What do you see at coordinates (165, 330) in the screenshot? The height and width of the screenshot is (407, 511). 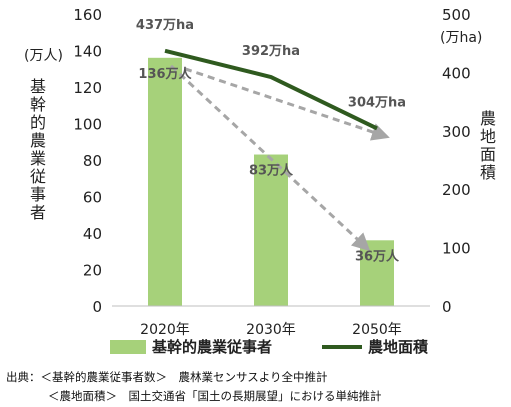 I see `x-tick-label: 2020年` at bounding box center [165, 330].